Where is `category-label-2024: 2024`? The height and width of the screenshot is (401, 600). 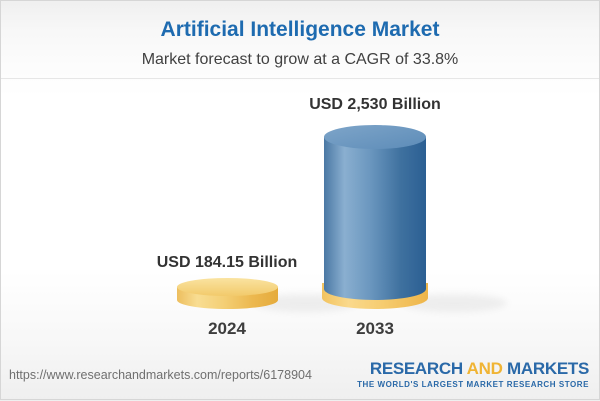
category-label-2024: 2024 is located at coordinates (227, 328).